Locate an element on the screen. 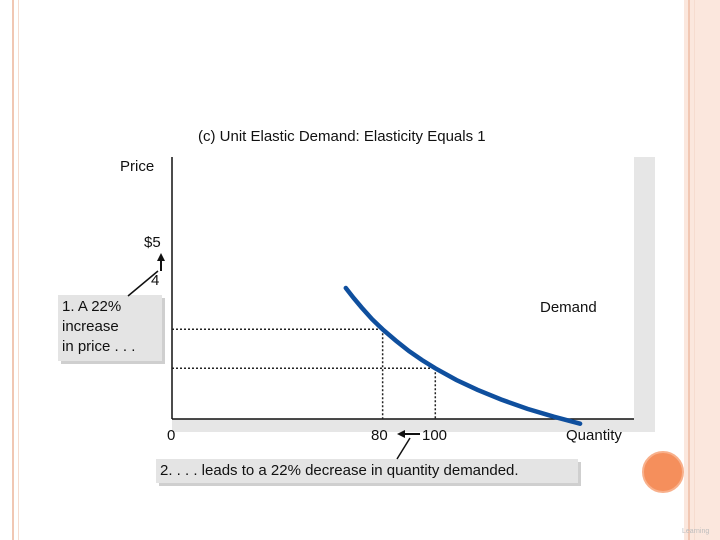  series-label-demand: Demand is located at coordinates (568, 307).